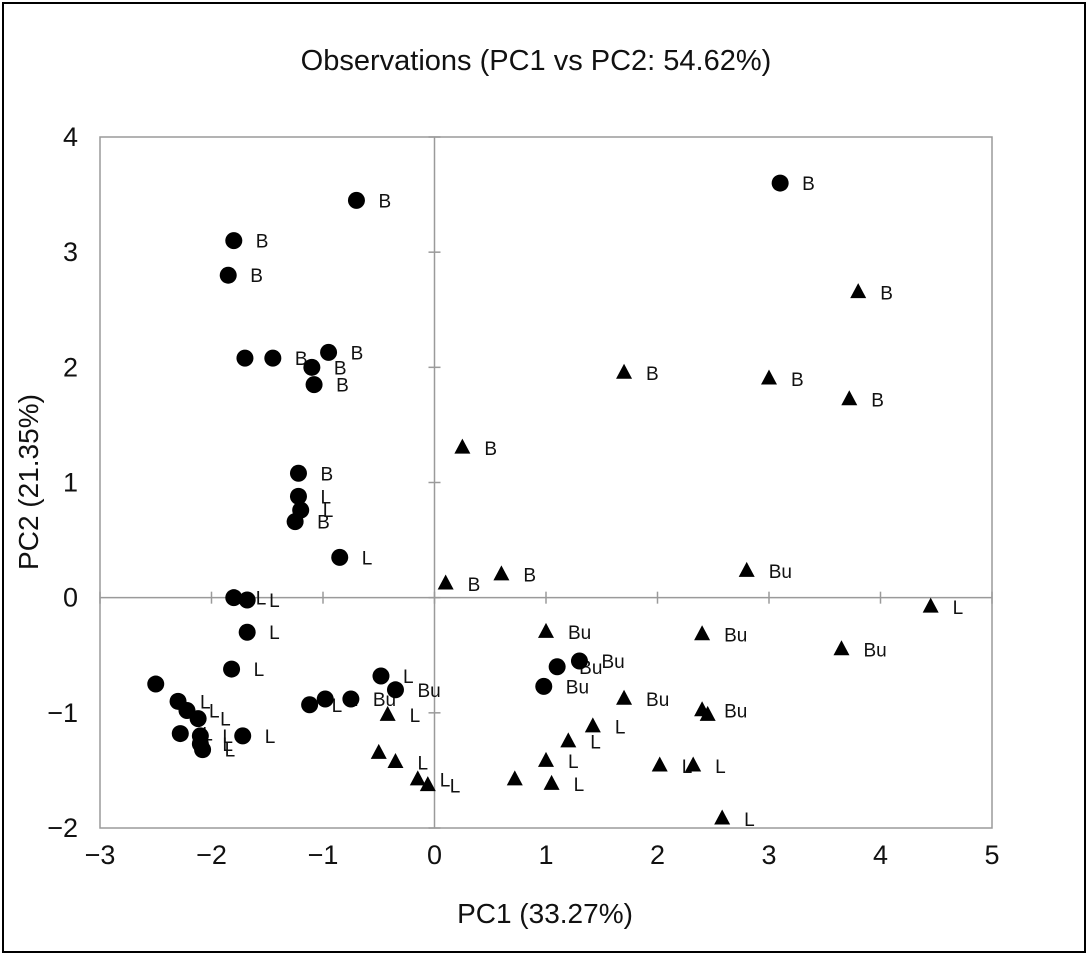 The width and height of the screenshot is (1090, 957). What do you see at coordinates (323, 855) in the screenshot?
I see `x-tick-label: −1` at bounding box center [323, 855].